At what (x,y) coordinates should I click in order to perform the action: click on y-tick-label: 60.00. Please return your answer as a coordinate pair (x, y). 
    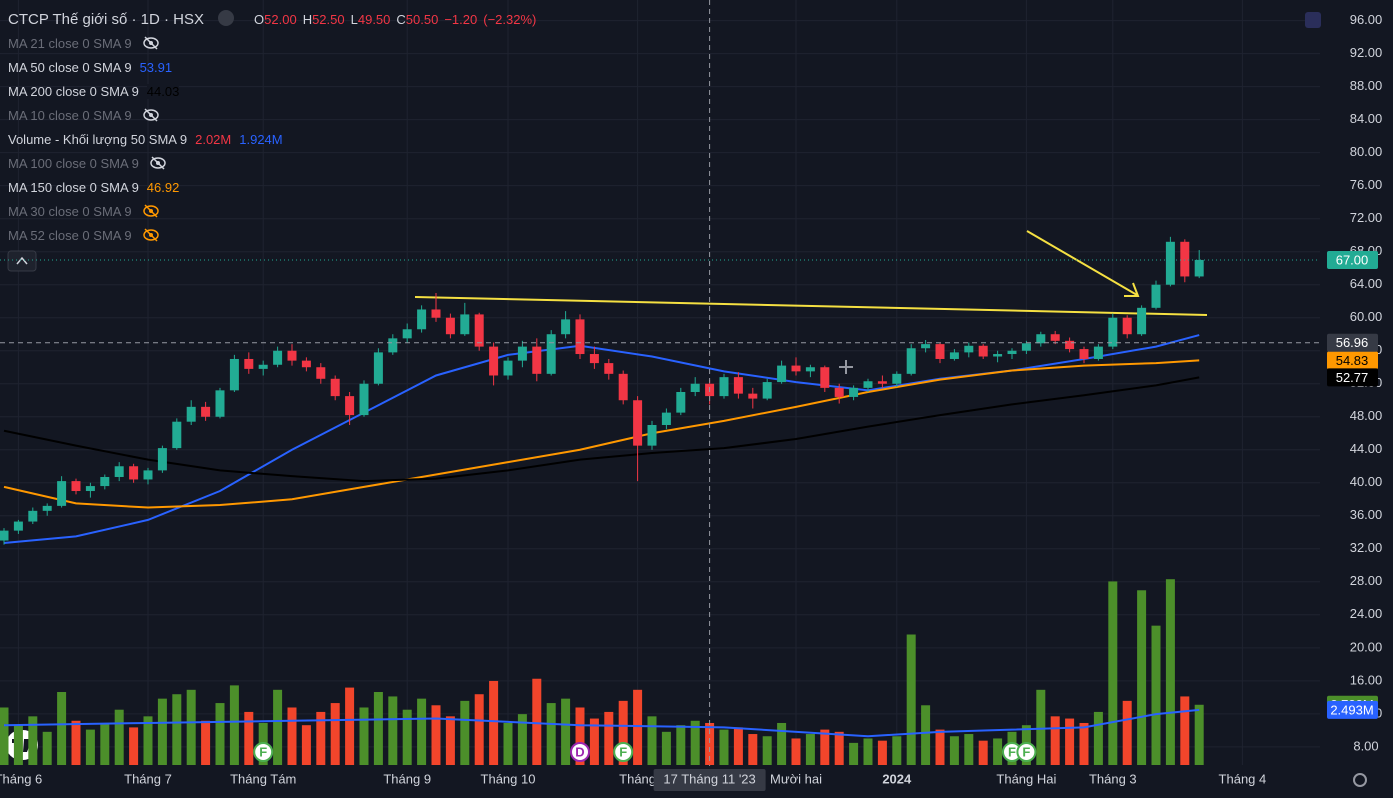
    Looking at the image, I should click on (1366, 316).